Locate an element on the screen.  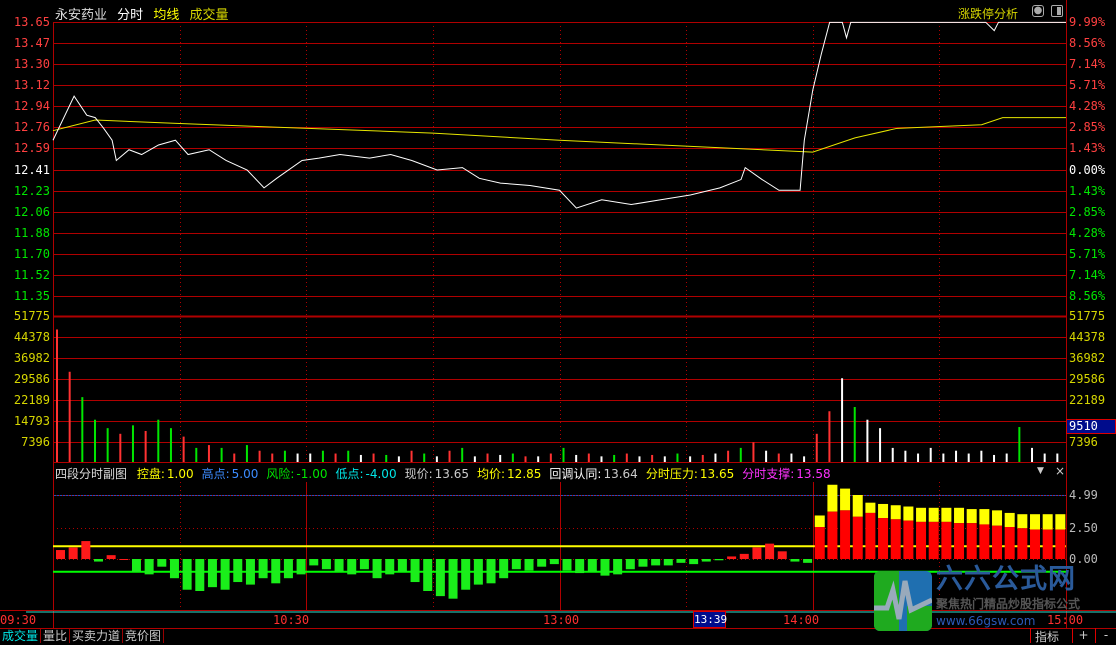
bottom-tab: 成交量 is located at coordinates (21, 636).